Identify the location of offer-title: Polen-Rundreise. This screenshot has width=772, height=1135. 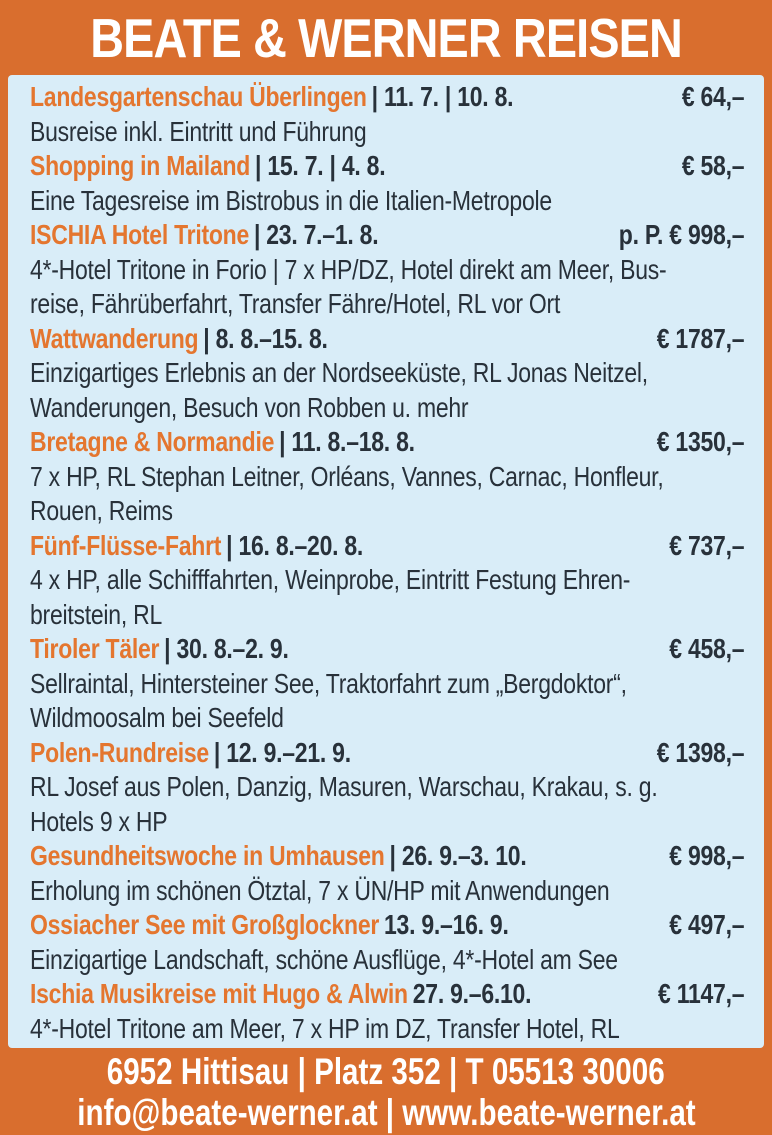
(119, 752).